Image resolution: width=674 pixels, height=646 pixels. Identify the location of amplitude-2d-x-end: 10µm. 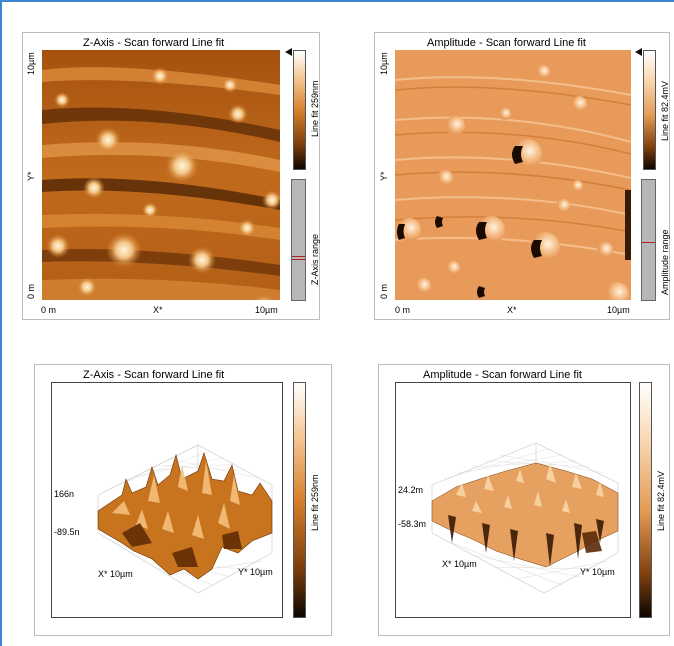
(618, 310).